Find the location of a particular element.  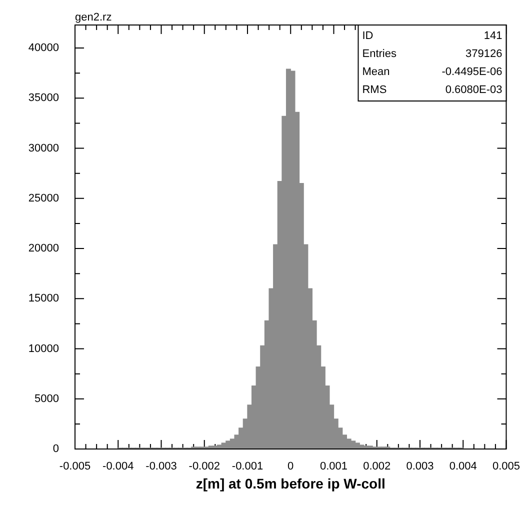

x-tick-label: 0.003 is located at coordinates (420, 466).